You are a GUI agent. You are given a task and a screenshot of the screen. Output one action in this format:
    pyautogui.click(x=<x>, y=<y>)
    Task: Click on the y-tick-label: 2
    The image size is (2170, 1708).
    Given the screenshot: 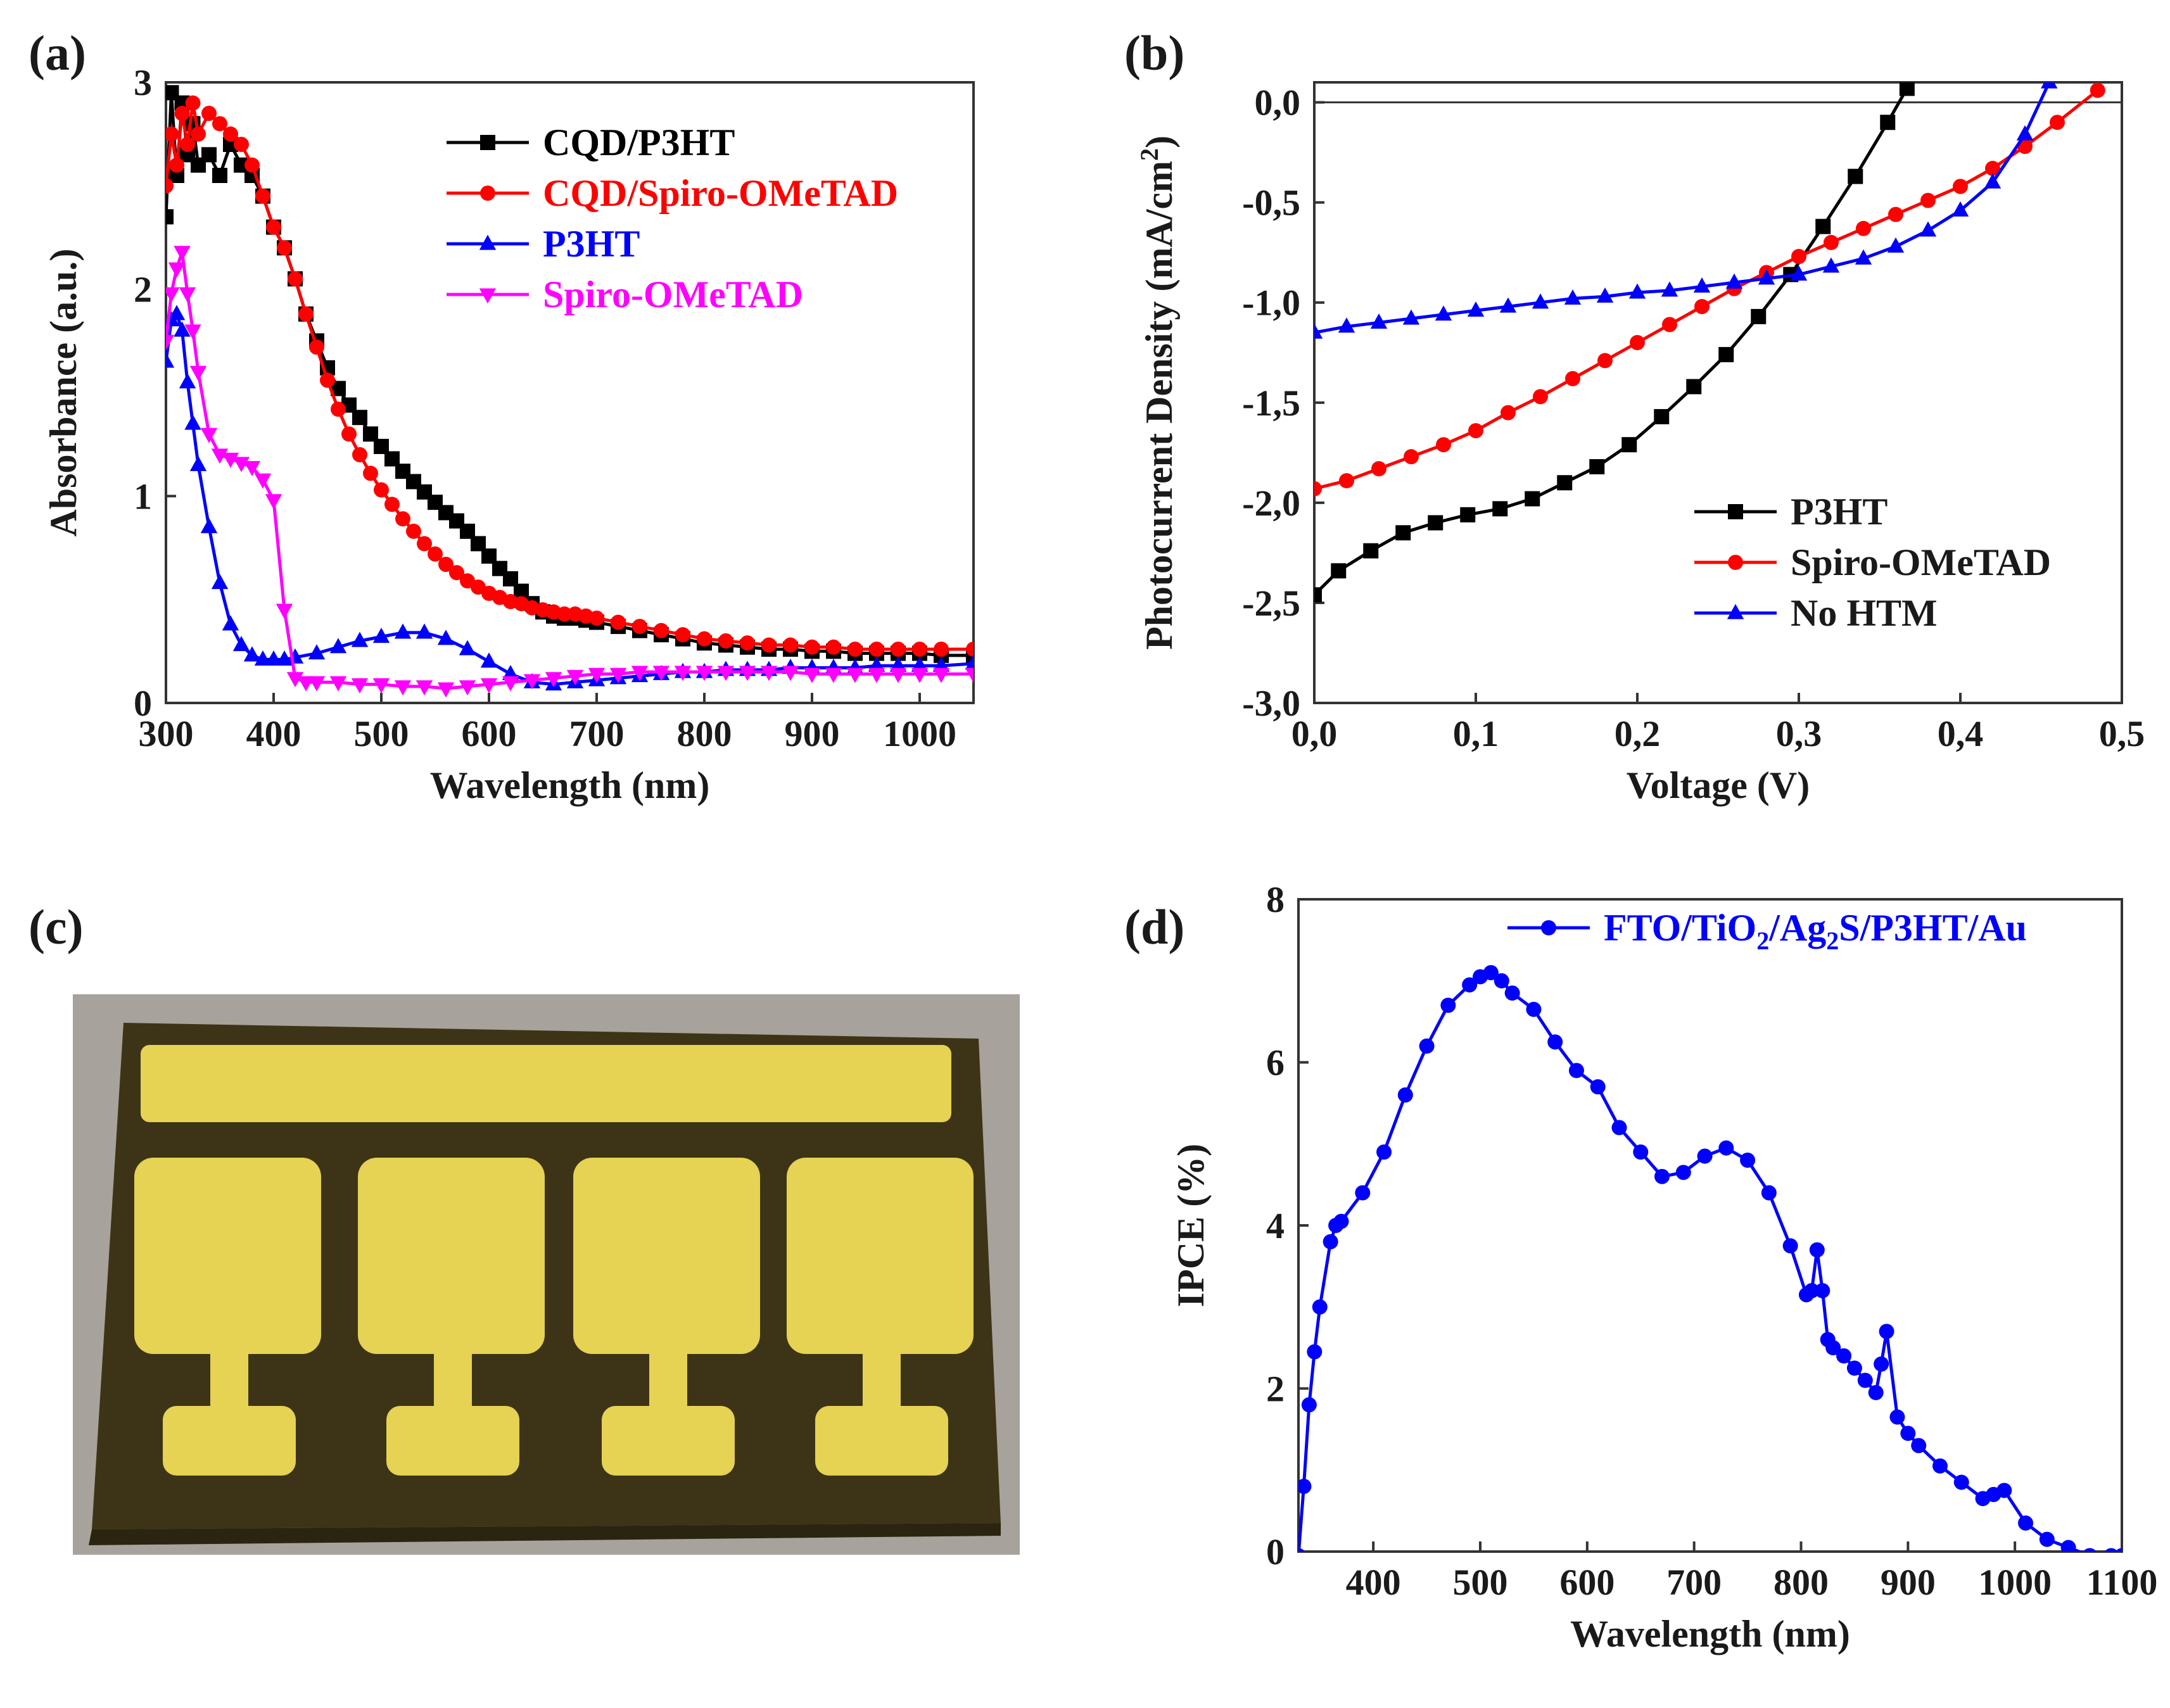 What is the action you would take?
    pyautogui.click(x=1275, y=1390)
    